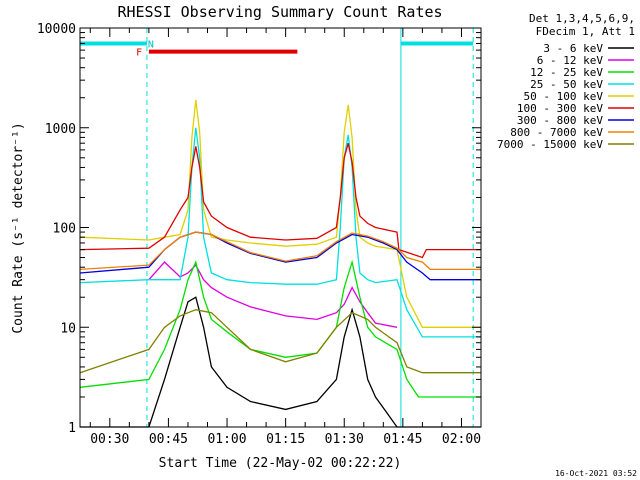 This screenshot has width=640, height=480. What do you see at coordinates (564, 96) in the screenshot?
I see `legend-label-50-100-kev: 50 - 100 keV` at bounding box center [564, 96].